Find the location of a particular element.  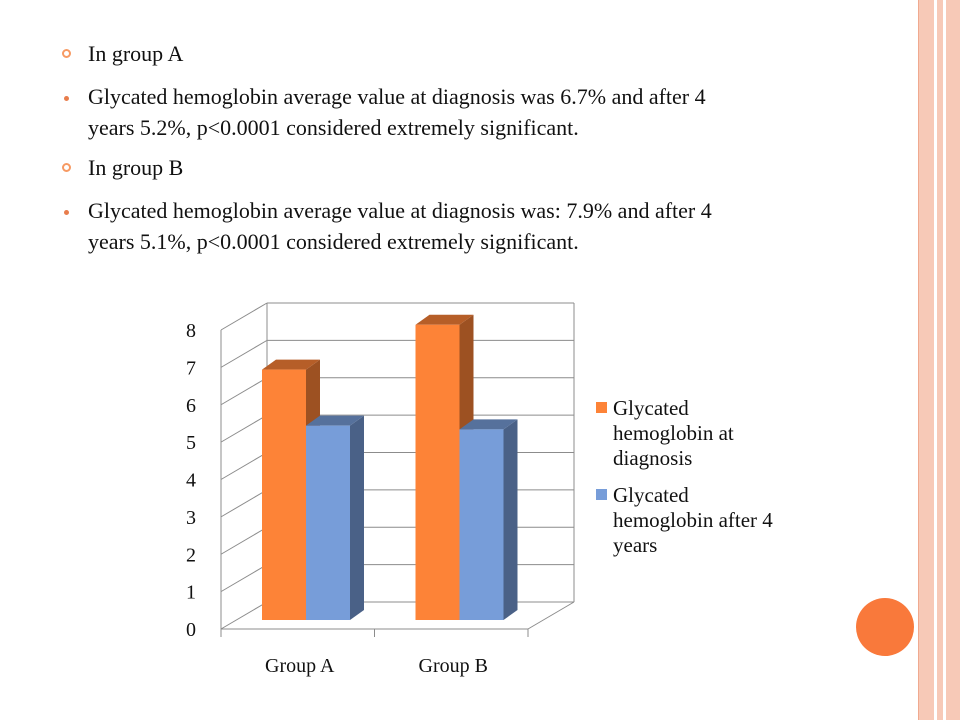

decorative-stripe-line is located at coordinates (918, 360).